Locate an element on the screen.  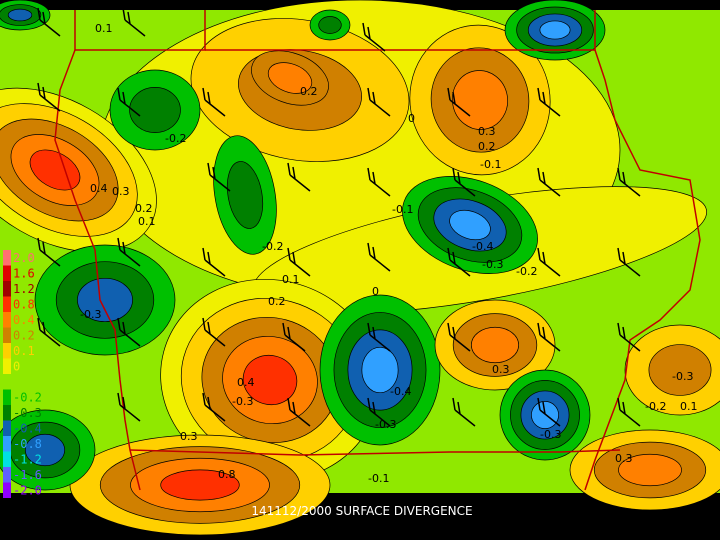
legend-label: -1.2 is located at coordinates (27, 460).